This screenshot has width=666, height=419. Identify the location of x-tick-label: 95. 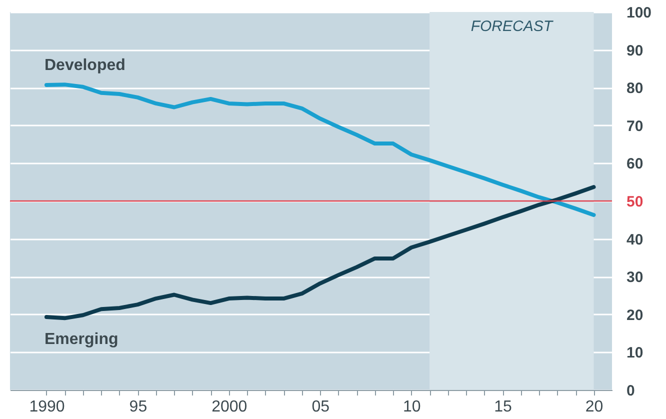
(138, 407).